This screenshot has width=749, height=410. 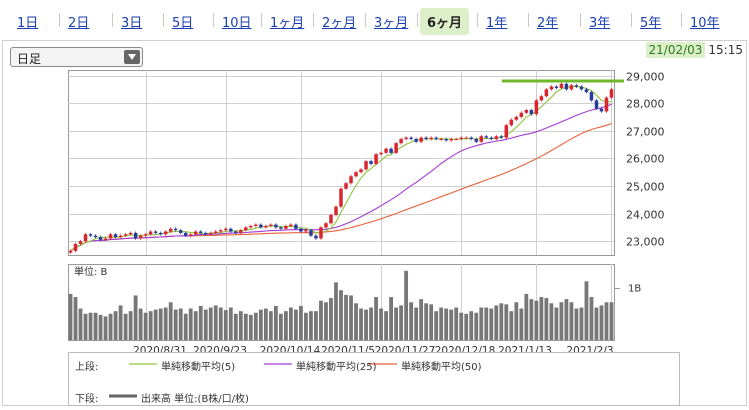 What do you see at coordinates (445, 21) in the screenshot?
I see `tab-8: 6ヶ月` at bounding box center [445, 21].